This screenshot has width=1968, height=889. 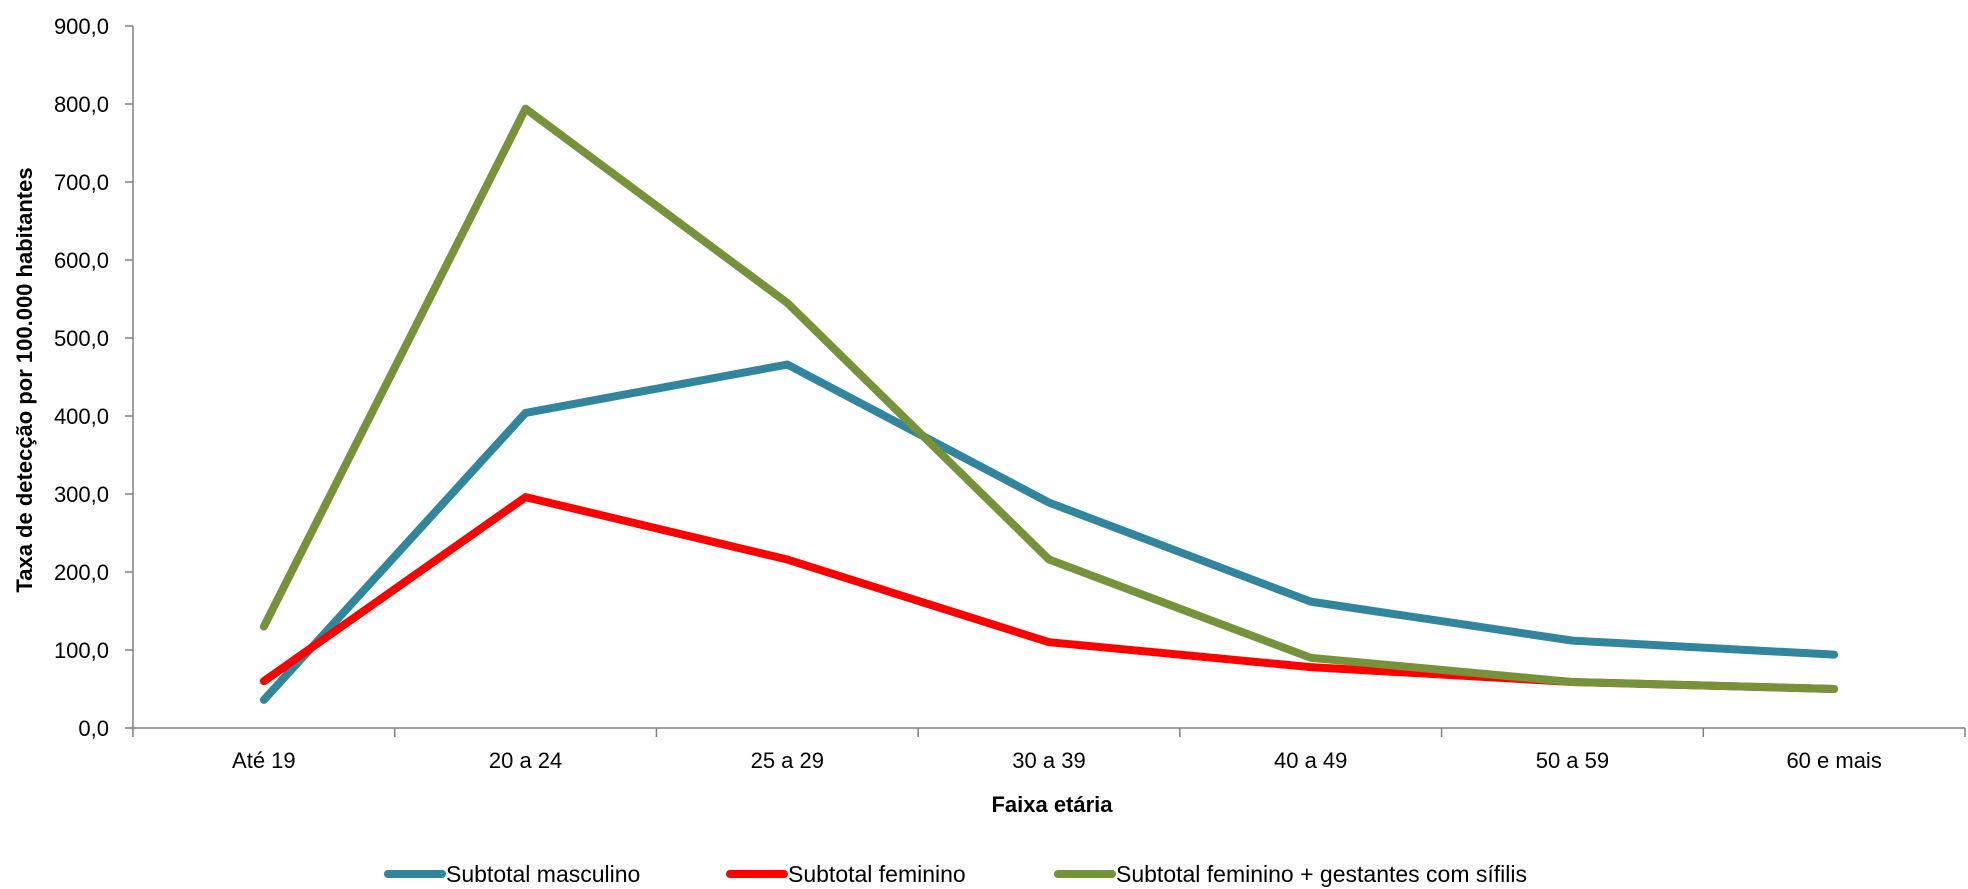 What do you see at coordinates (1310, 760) in the screenshot?
I see `x-tick-label: 40 a 49` at bounding box center [1310, 760].